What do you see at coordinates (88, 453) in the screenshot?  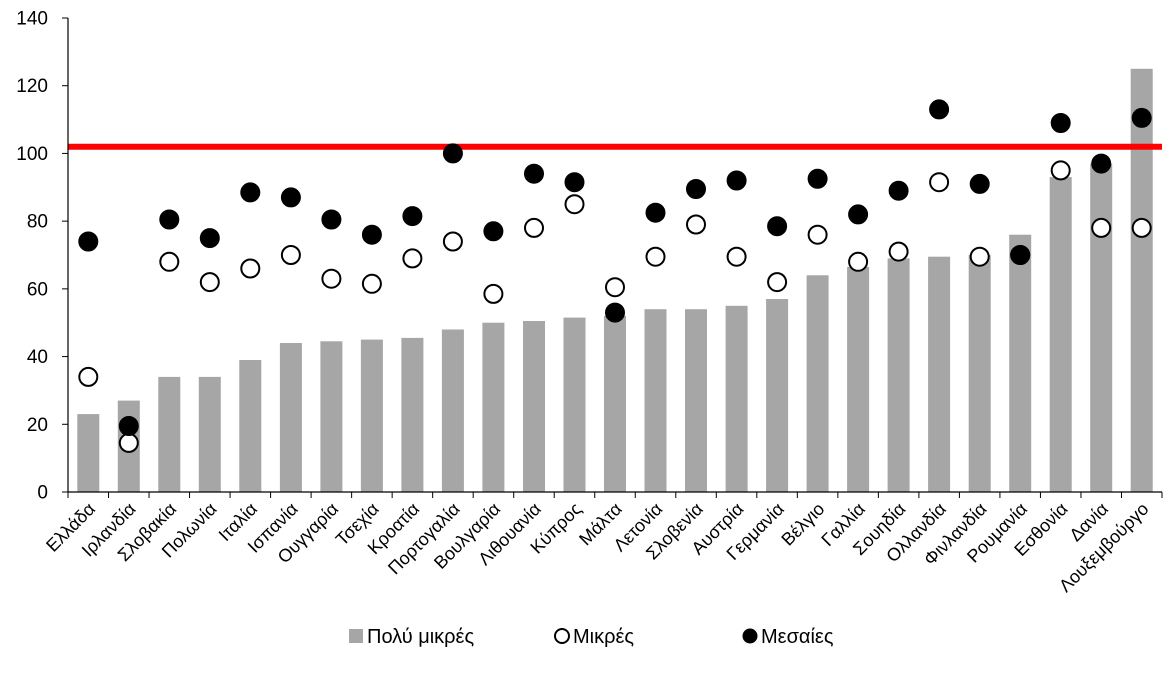 I see `bar-Ελλάδα` at bounding box center [88, 453].